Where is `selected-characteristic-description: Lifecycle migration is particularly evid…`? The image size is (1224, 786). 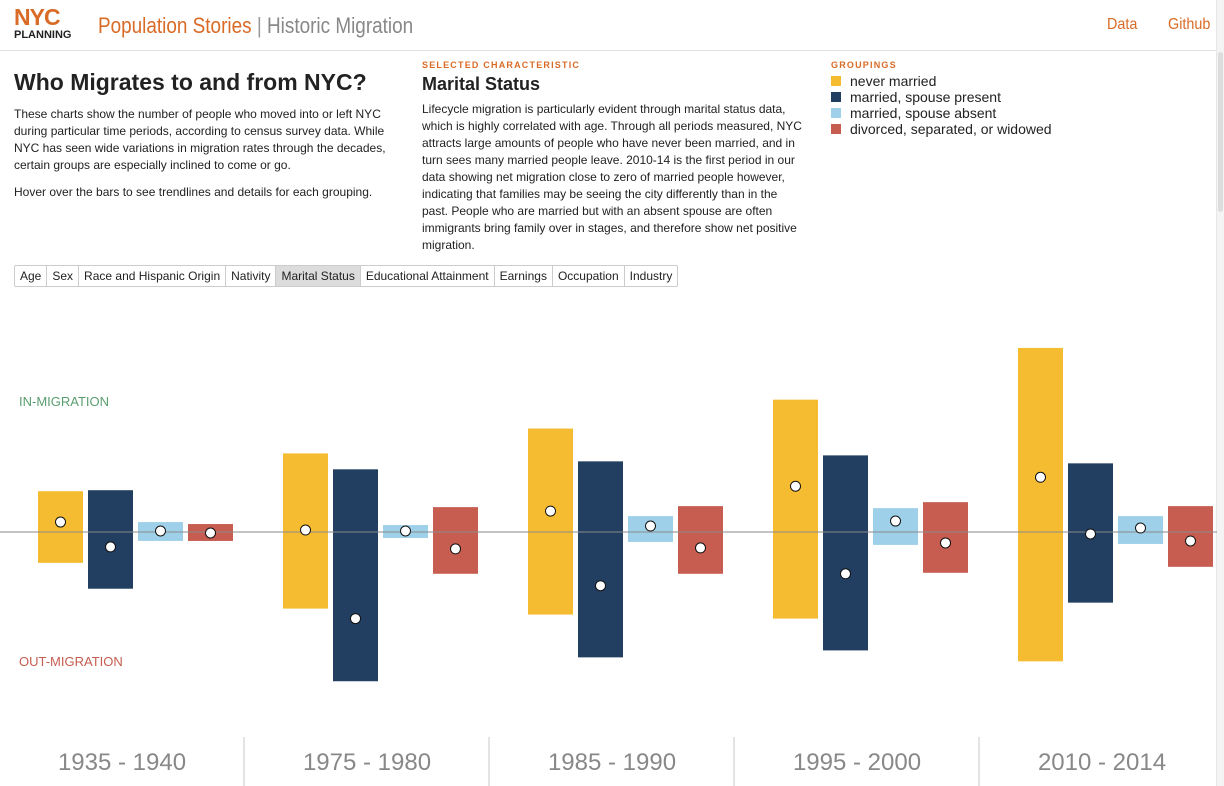
selected-characteristic-description: Lifecycle migration is particularly evid… is located at coordinates (612, 177).